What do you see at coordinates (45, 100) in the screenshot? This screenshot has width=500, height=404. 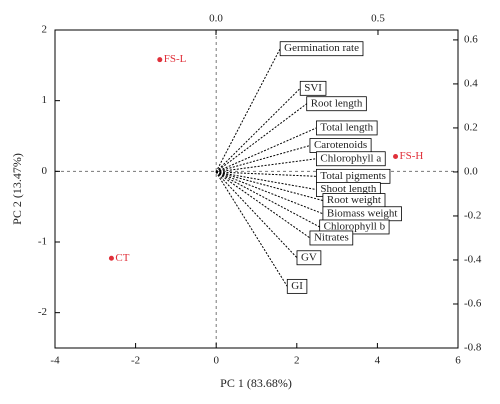 I see `y-tick-label: 1` at bounding box center [45, 100].